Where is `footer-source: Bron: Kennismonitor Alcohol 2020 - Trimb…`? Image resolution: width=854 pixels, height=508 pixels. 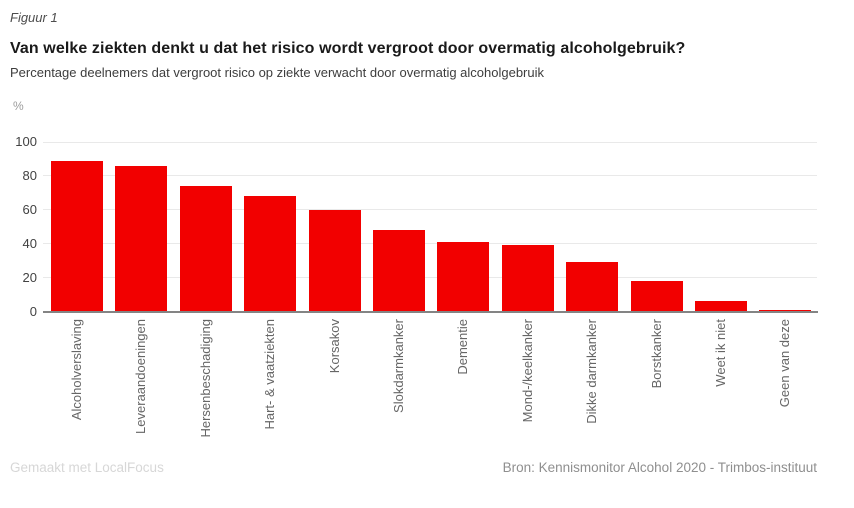
footer-source: Bron: Kennismonitor Alcohol 2020 - Trimb… is located at coordinates (659, 467).